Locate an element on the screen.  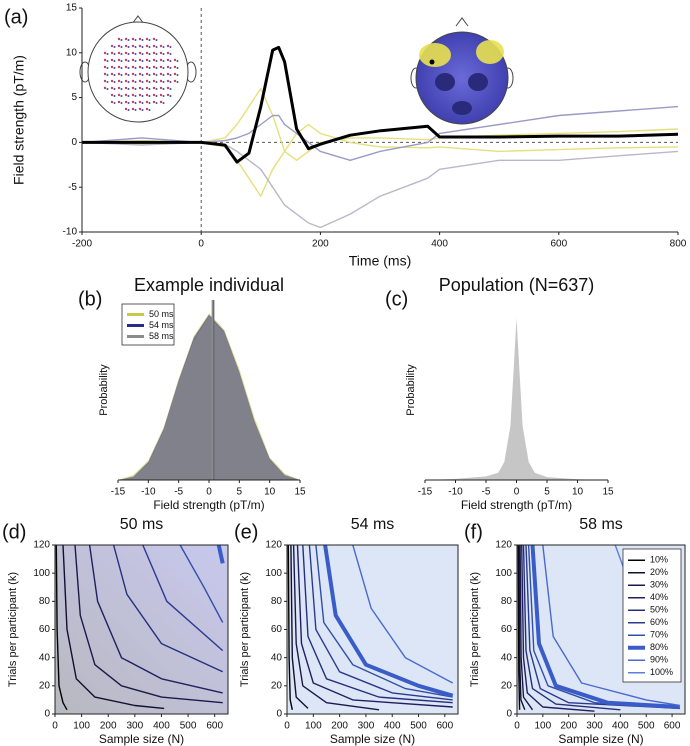
x-tick-label: 800 is located at coordinates (678, 244).